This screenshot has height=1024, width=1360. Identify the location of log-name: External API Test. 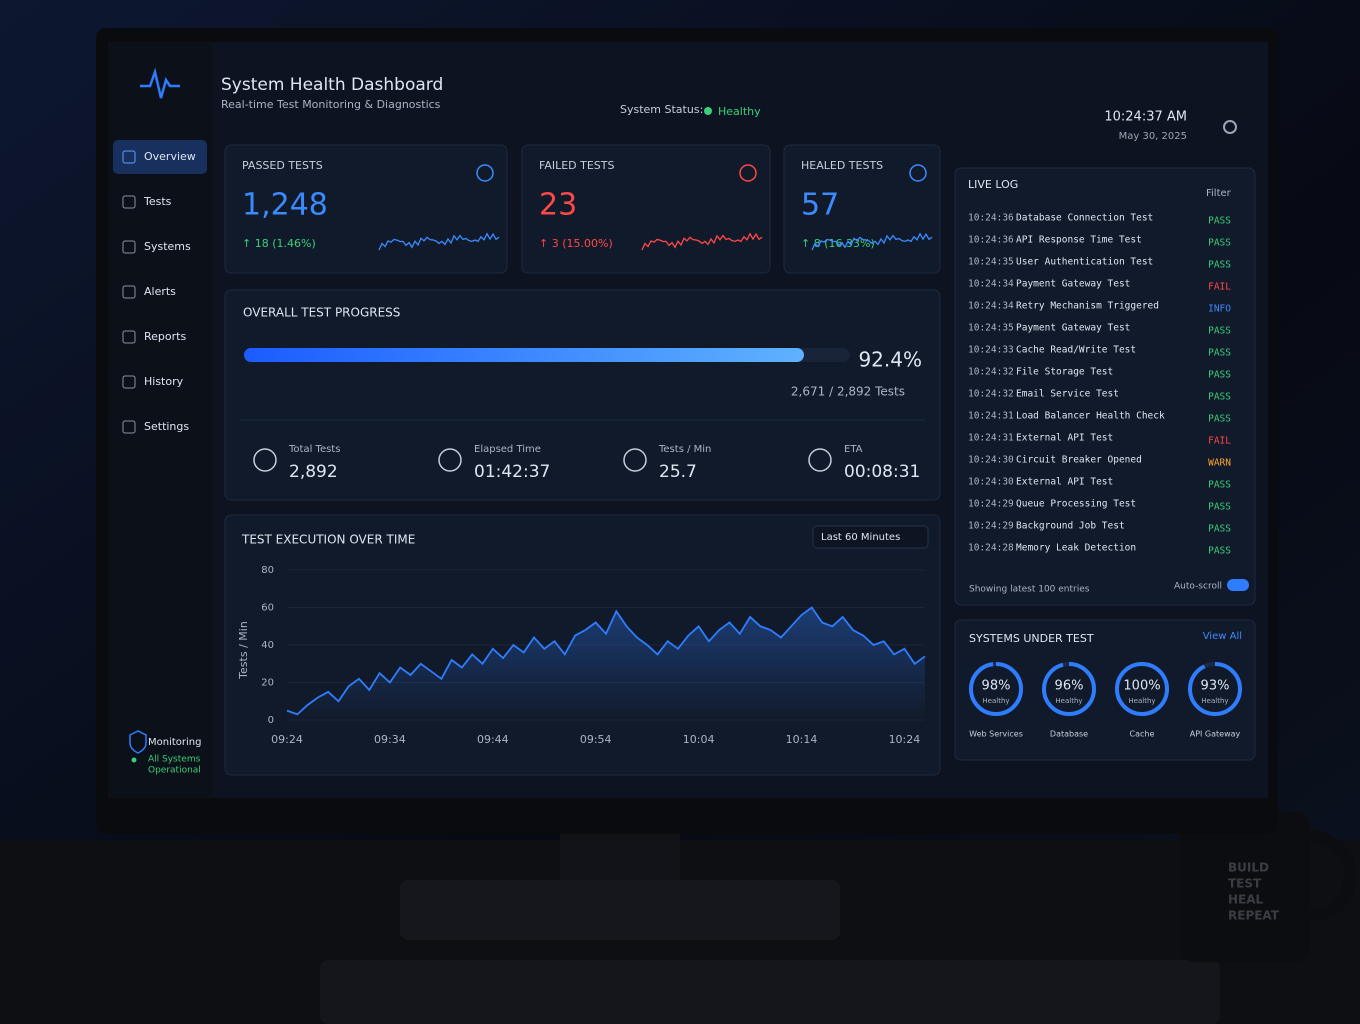
(1064, 482).